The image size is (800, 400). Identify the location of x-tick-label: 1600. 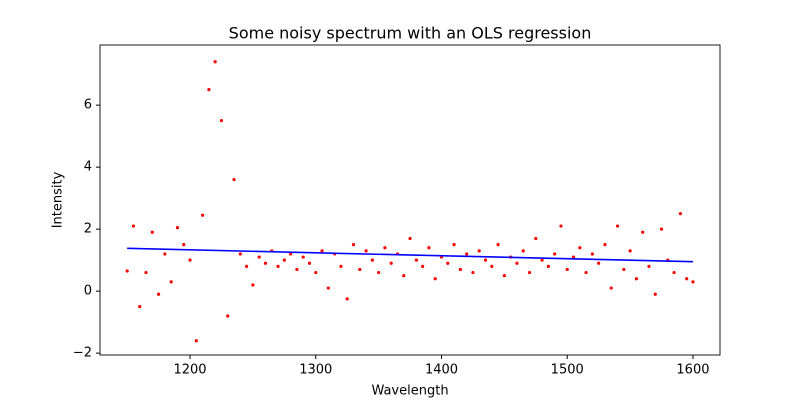
(692, 370).